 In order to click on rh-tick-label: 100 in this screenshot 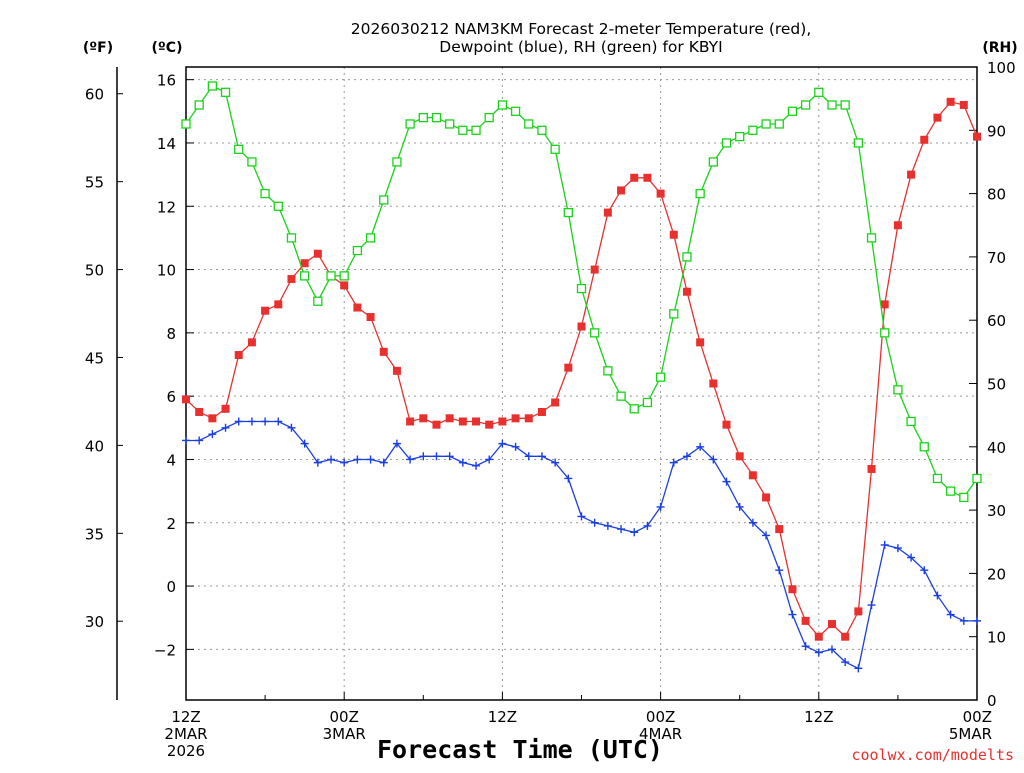, I will do `click(1001, 68)`.